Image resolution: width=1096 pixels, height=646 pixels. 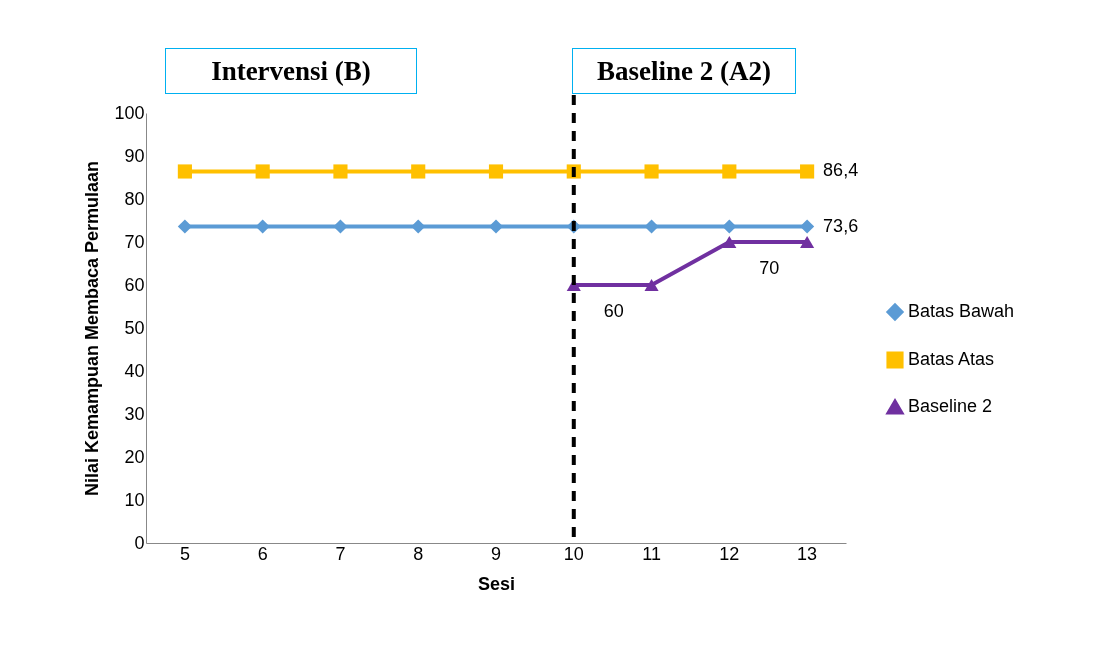 What do you see at coordinates (134, 155) in the screenshot?
I see `y-tick-label: 90` at bounding box center [134, 155].